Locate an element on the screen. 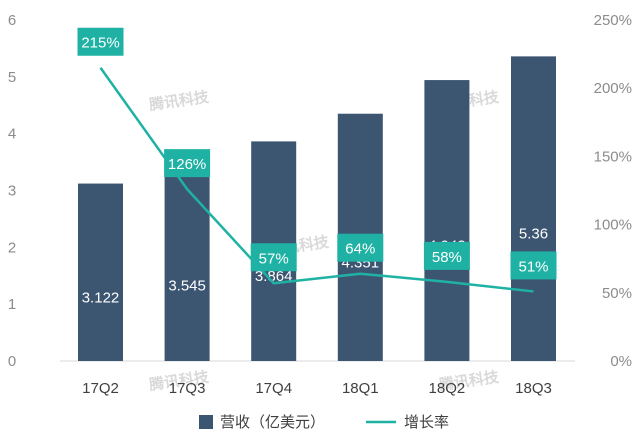 This screenshot has width=641, height=443. growth-rate-label: 57% is located at coordinates (274, 258).